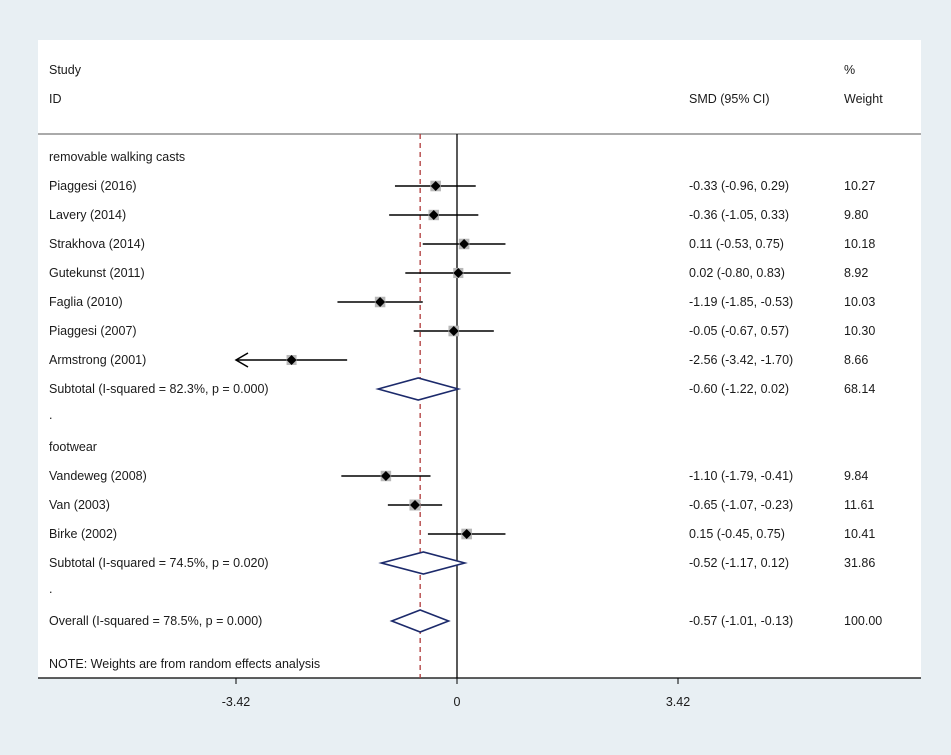 The image size is (951, 755). Describe the element at coordinates (741, 302) in the screenshot. I see `effect-ci-text: -1.19 (-1.85, -0.53)` at that location.